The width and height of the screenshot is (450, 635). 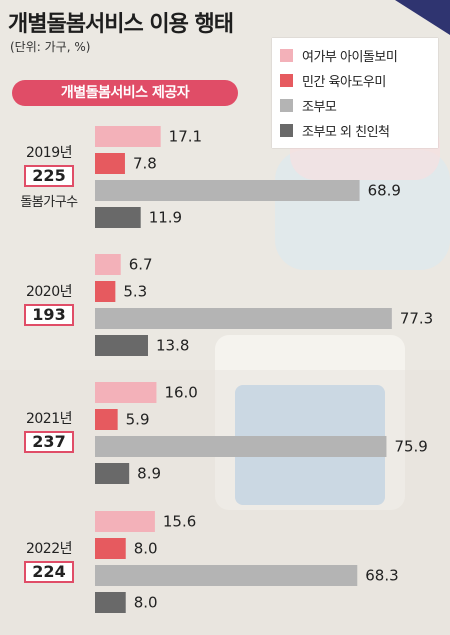 I want to click on household-count: 193, so click(x=49, y=315).